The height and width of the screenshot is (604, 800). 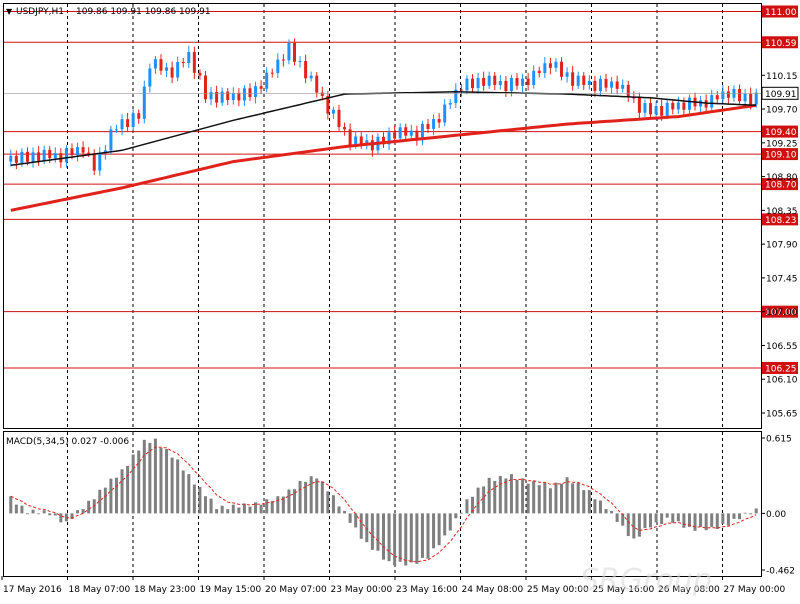 What do you see at coordinates (780, 572) in the screenshot?
I see `macd-tick-label: -0.462` at bounding box center [780, 572].